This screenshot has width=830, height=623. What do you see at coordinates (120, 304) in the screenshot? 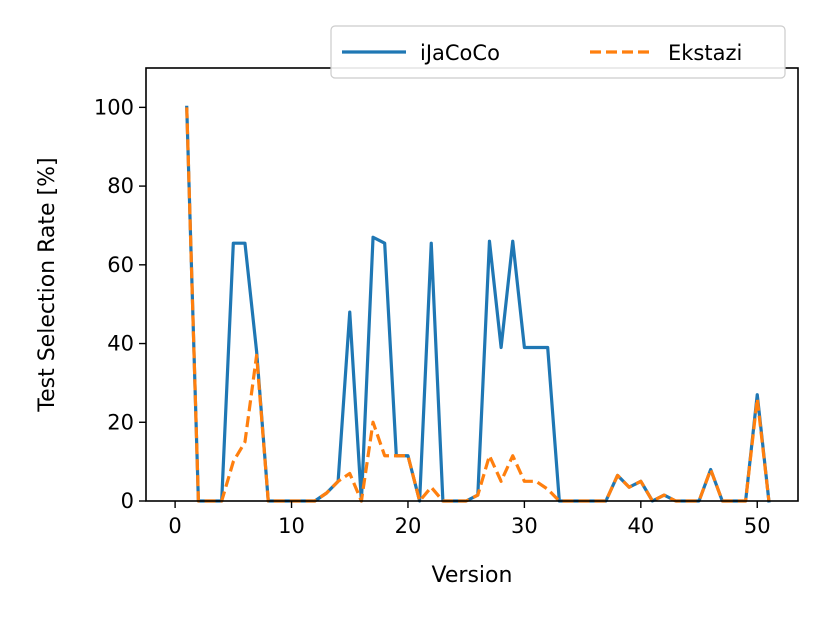
I see `y-axis-ticks: 0 20 40 60 80 100` at bounding box center [120, 304].